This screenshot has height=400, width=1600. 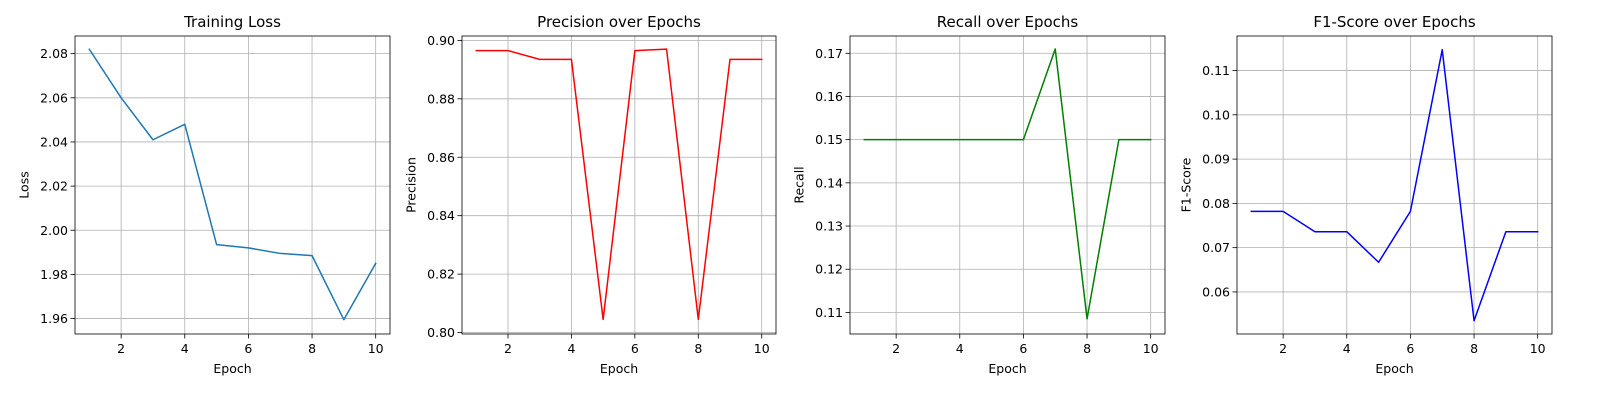 What do you see at coordinates (829, 96) in the screenshot?
I see `y-tick-label: 0.16` at bounding box center [829, 96].